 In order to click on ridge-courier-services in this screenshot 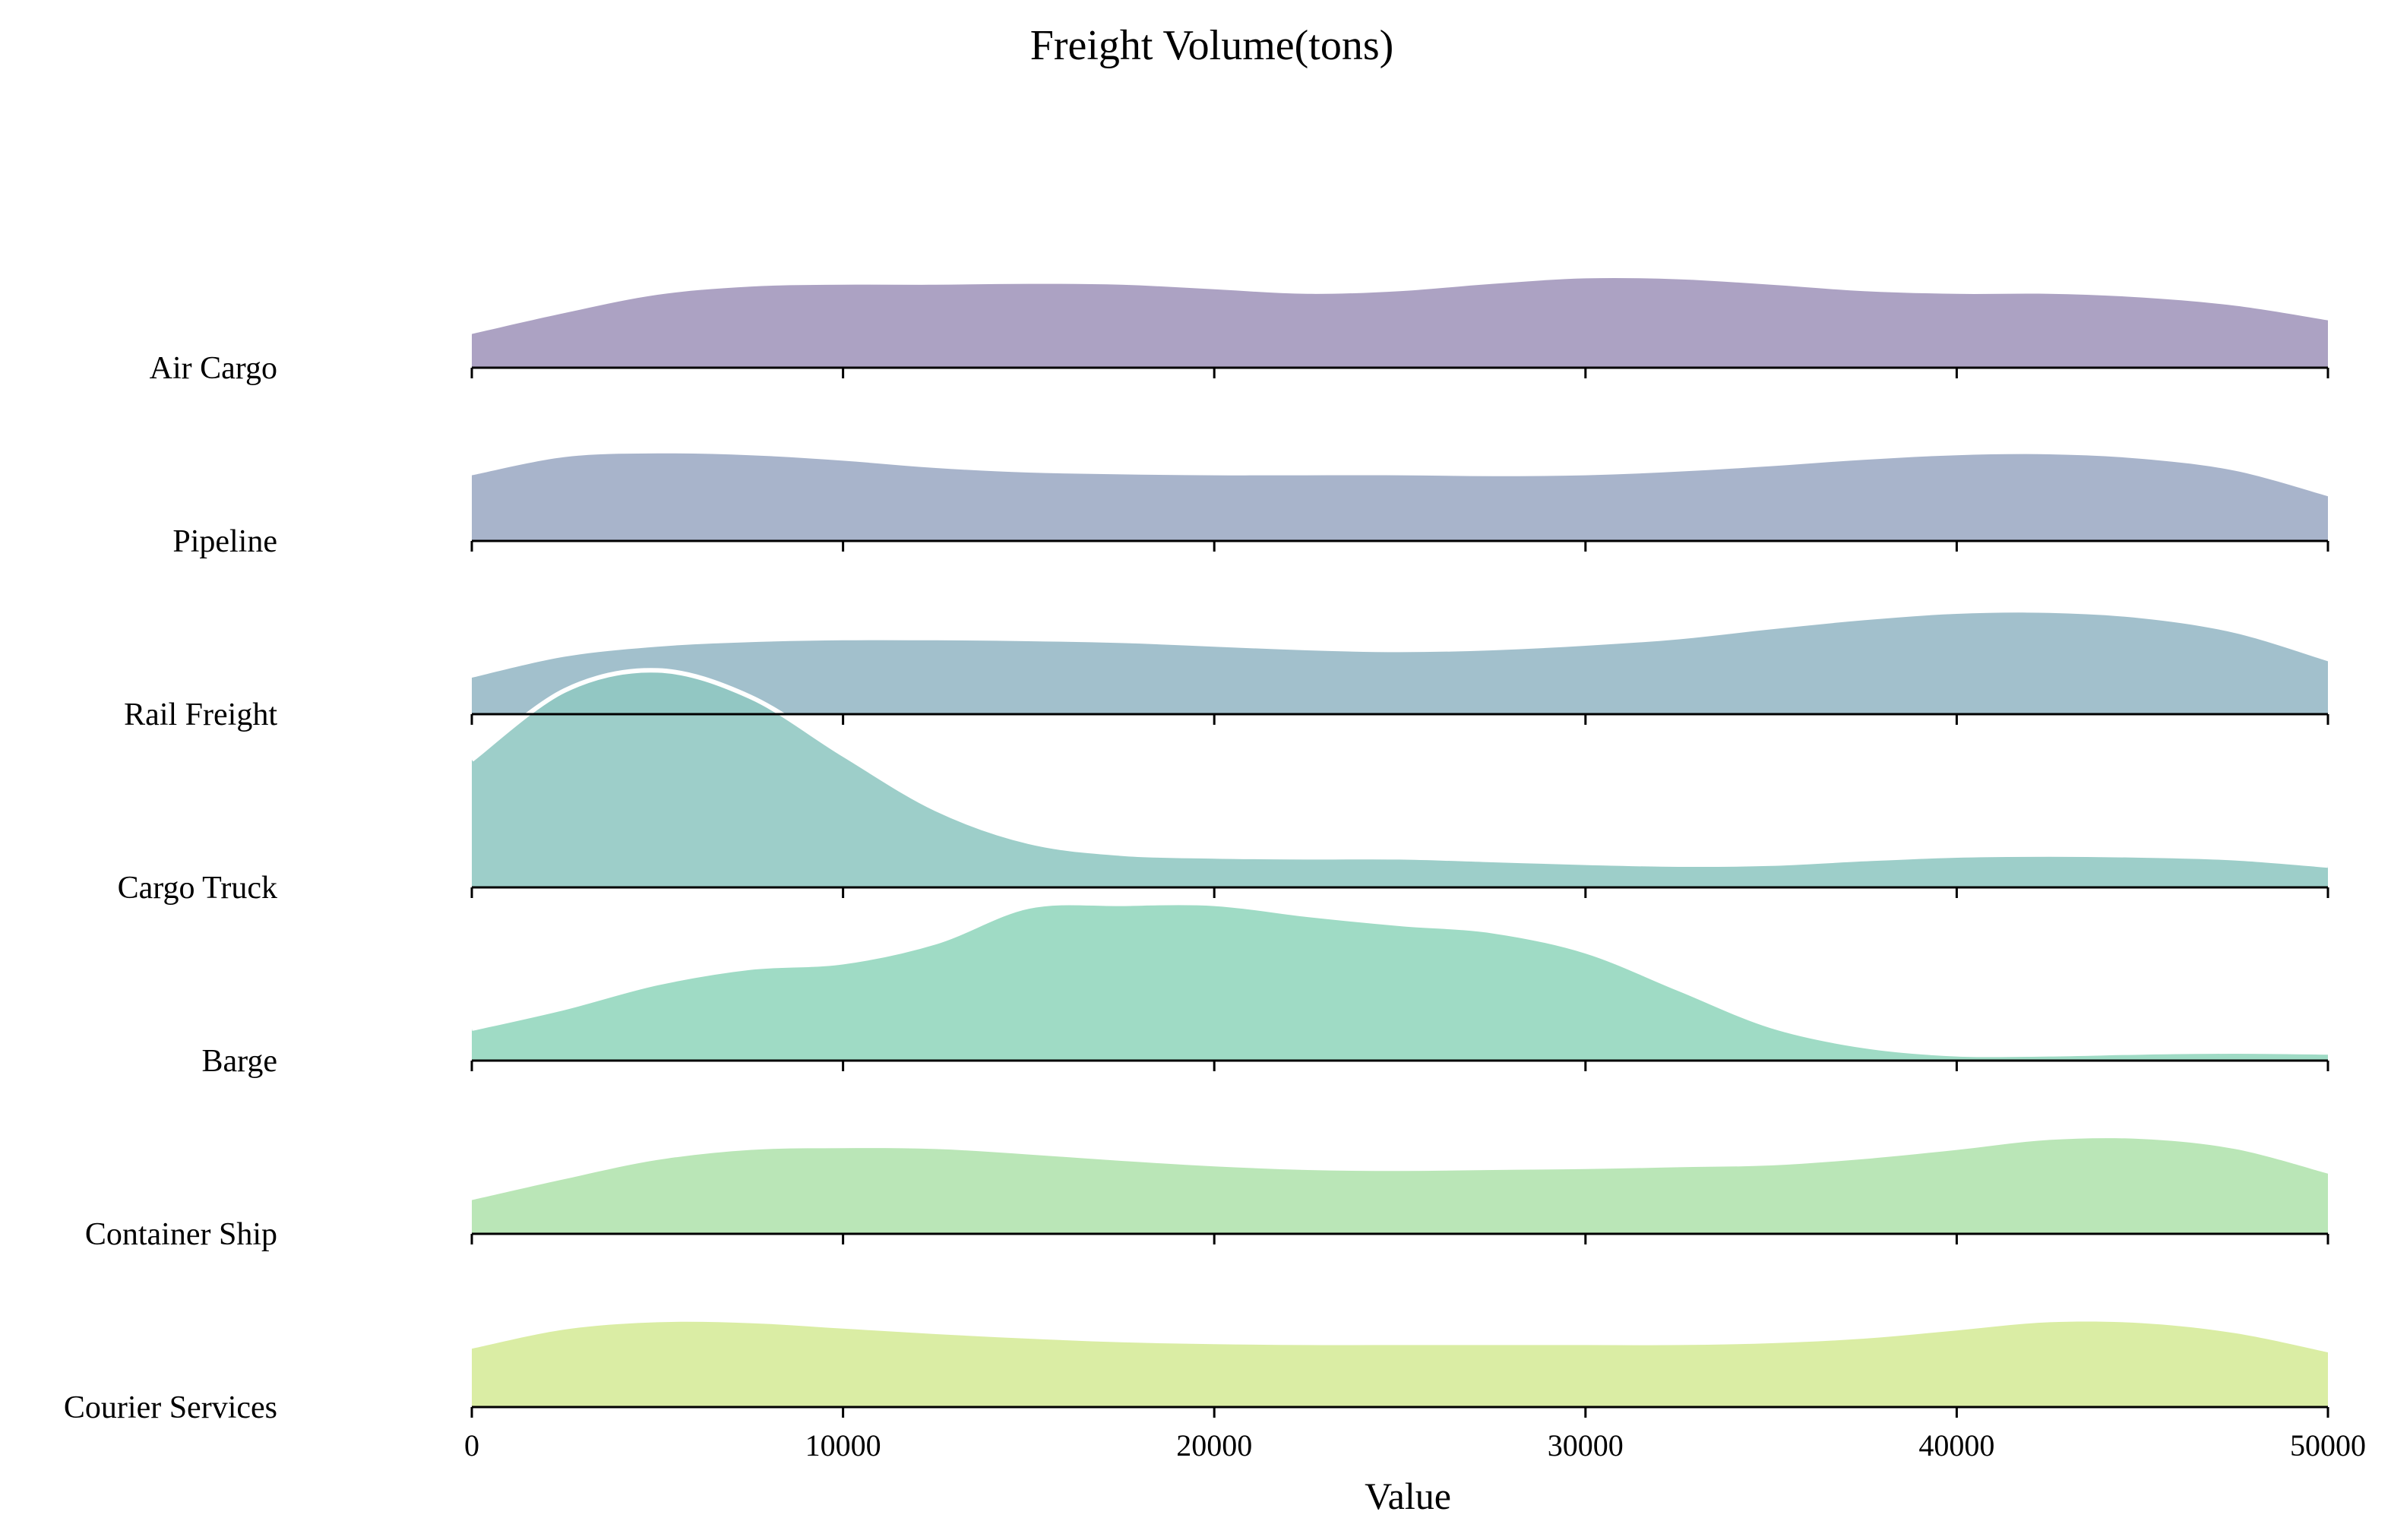, I will do `click(1400, 1364)`.